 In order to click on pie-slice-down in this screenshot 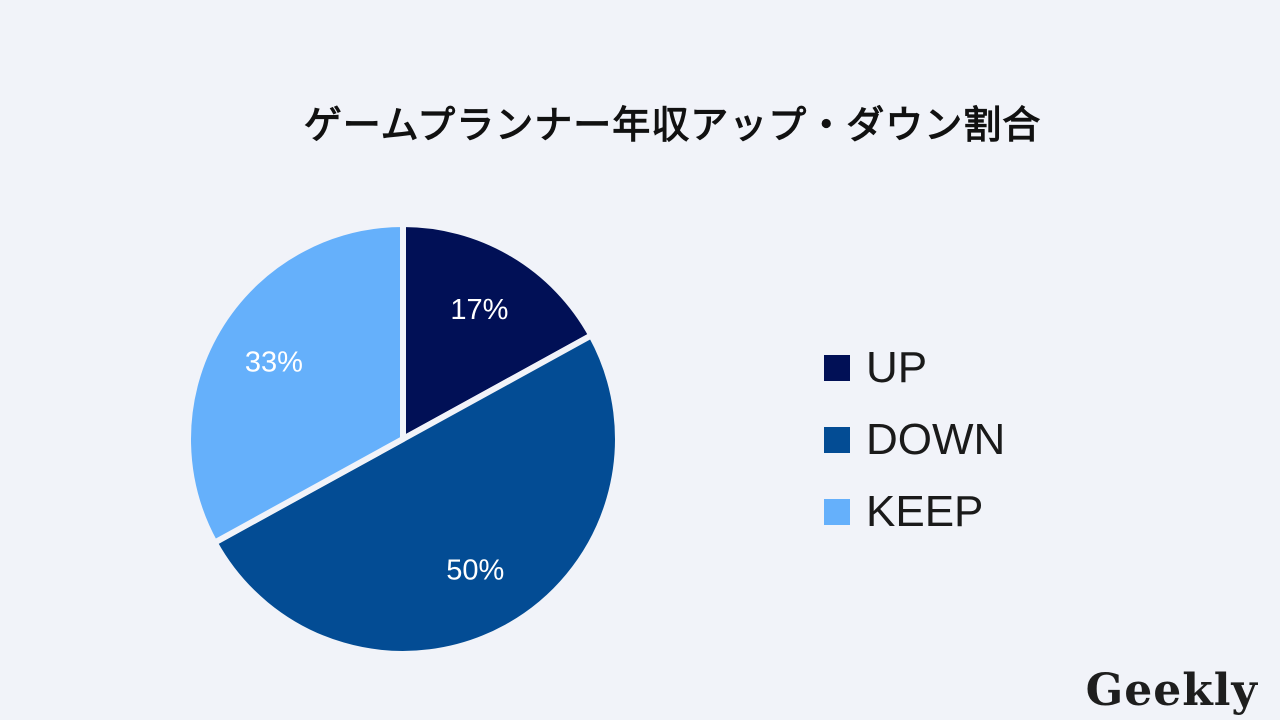, I will do `click(416, 494)`.